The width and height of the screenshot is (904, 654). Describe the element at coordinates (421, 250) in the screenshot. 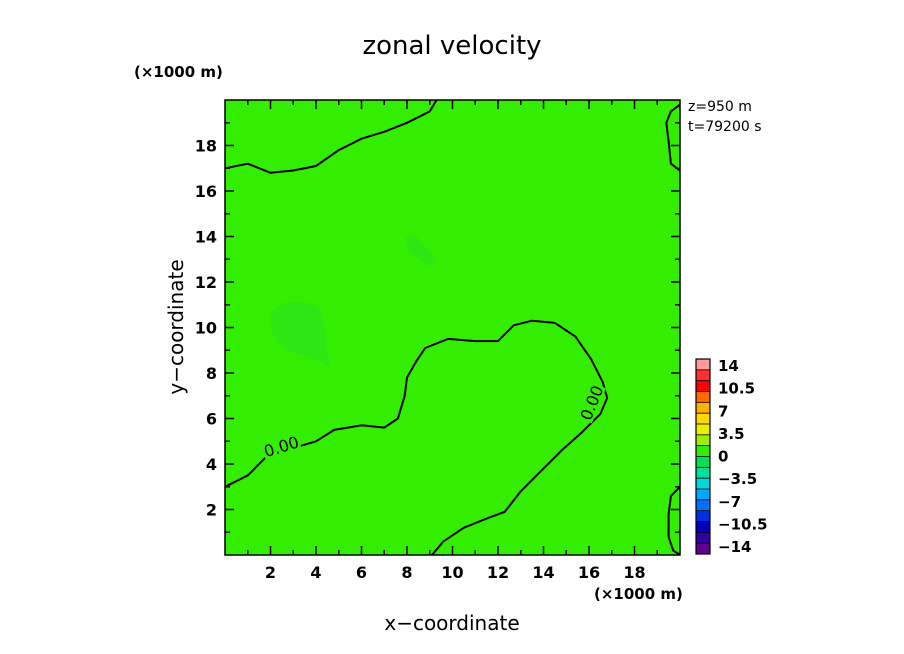

I see `weak-region-blob-right` at that location.